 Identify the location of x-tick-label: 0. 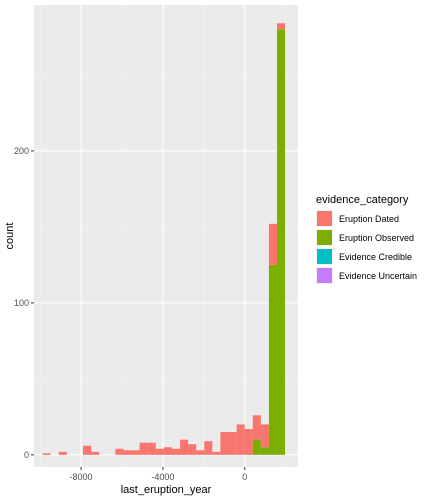
(244, 477).